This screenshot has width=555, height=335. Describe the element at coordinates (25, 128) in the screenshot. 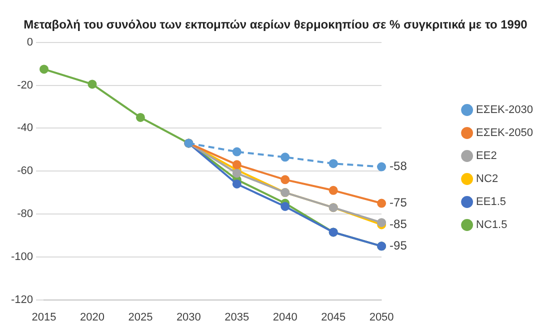

I see `y-tick-label: -40` at that location.